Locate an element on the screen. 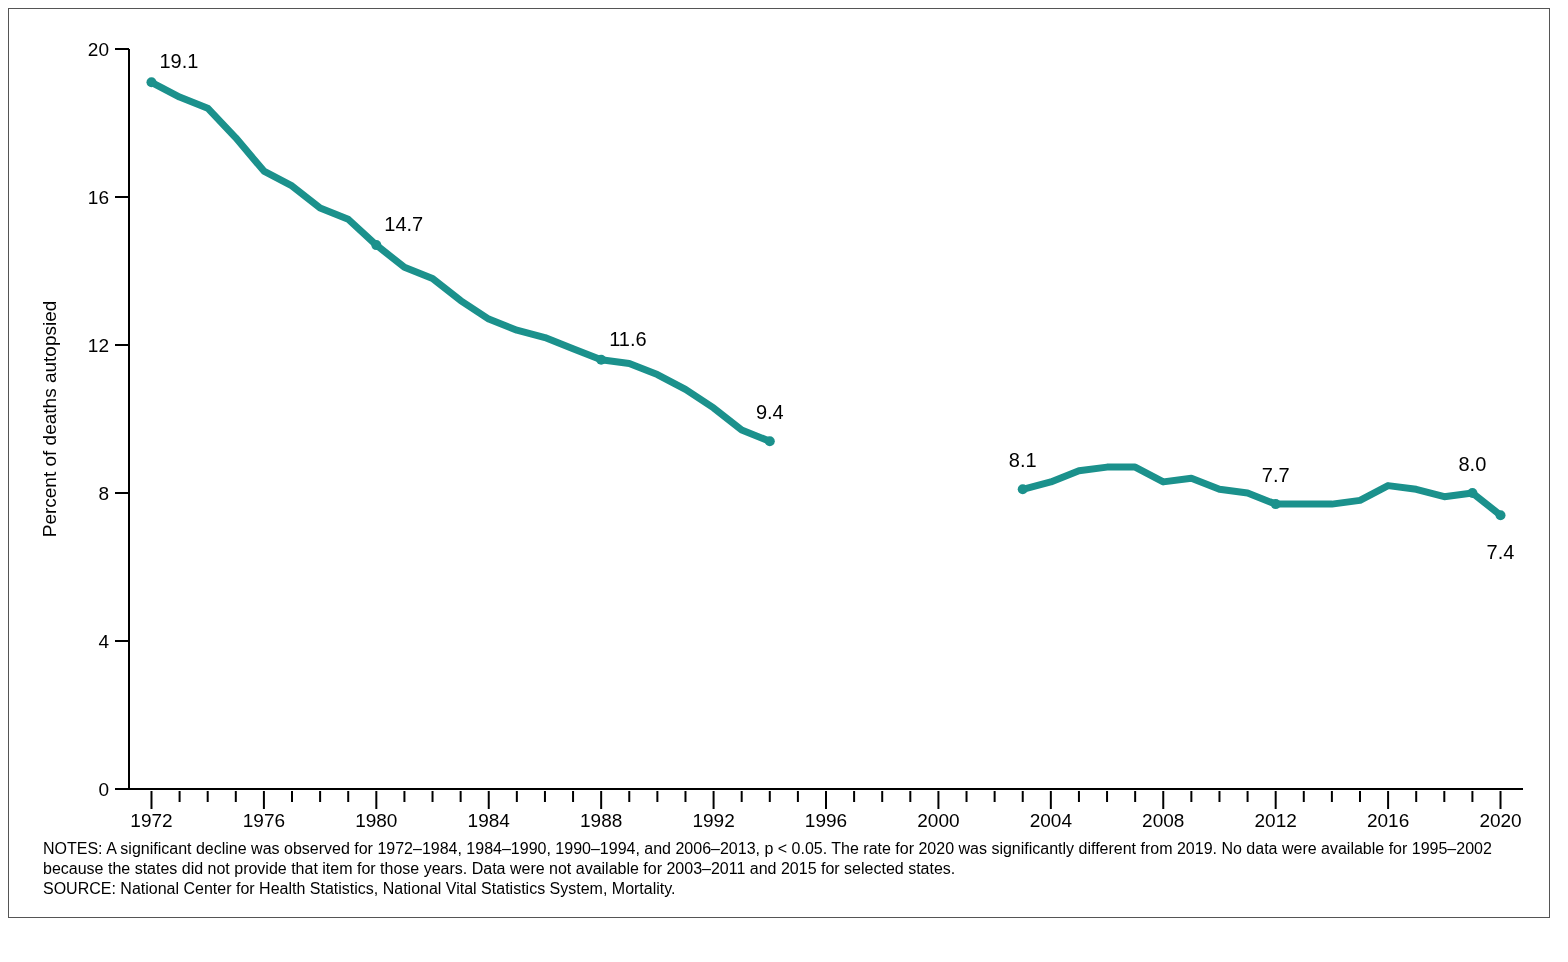  data-label: 11.6 is located at coordinates (628, 338).